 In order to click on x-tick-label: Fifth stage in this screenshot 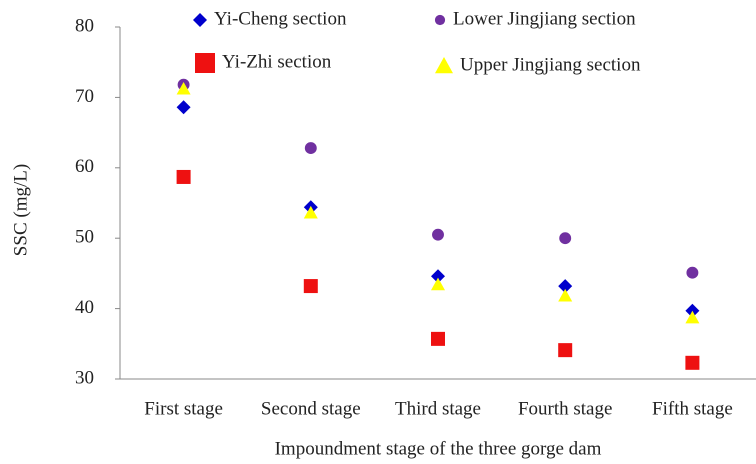, I will do `click(692, 408)`.